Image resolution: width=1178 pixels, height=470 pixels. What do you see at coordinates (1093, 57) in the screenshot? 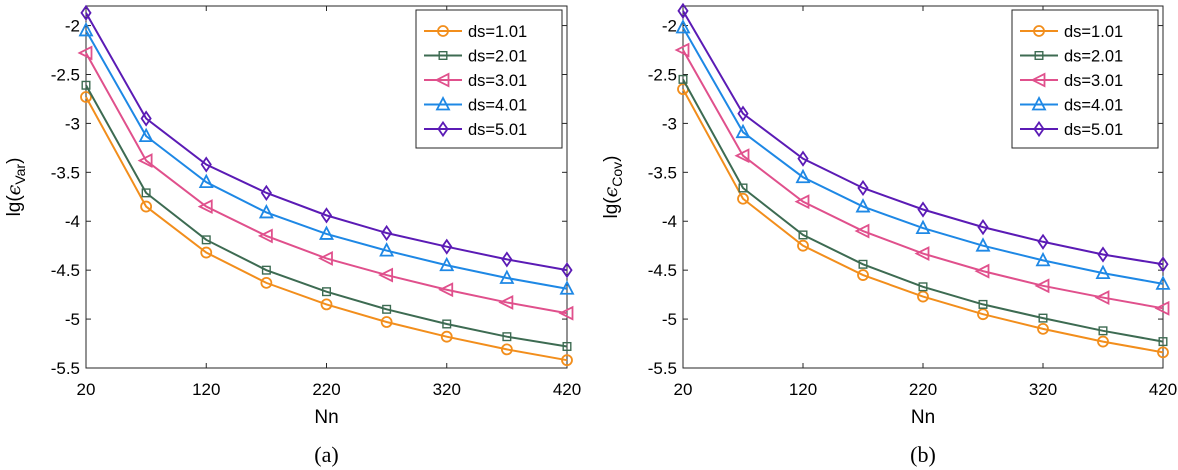
I see `chart-b-legend-label: ds=2.01` at bounding box center [1093, 57].